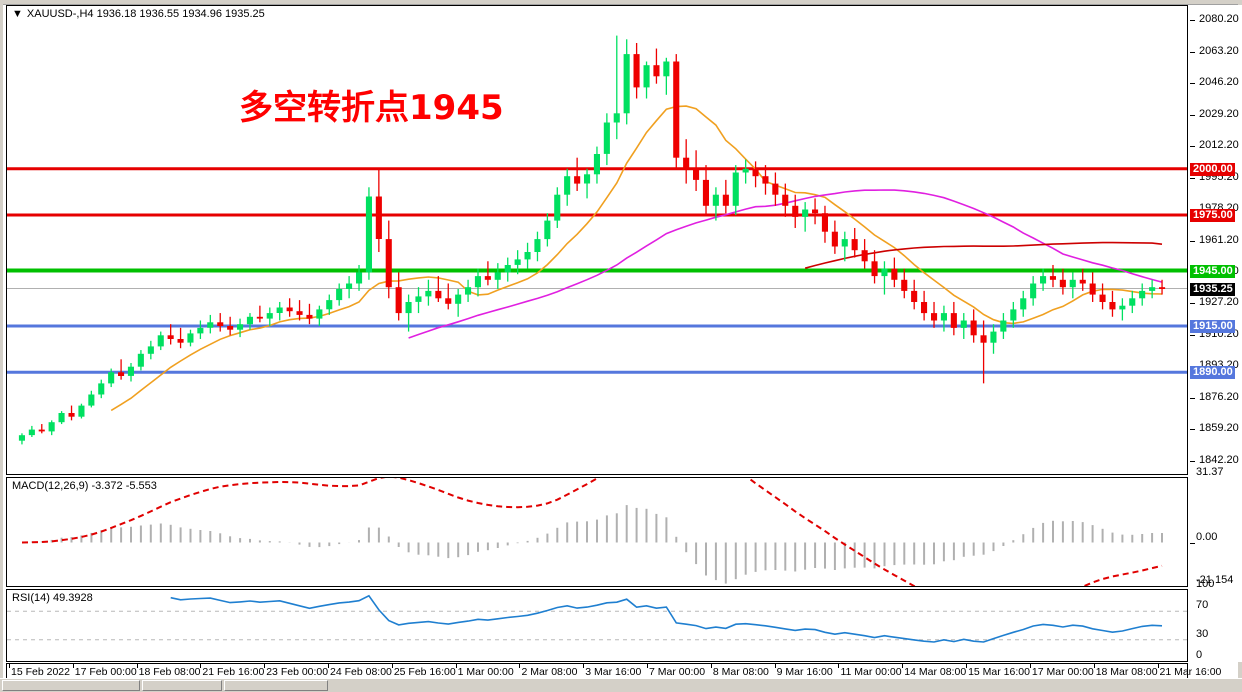 The width and height of the screenshot is (1242, 692). What do you see at coordinates (105, 672) in the screenshot?
I see `time-axis-tick-label: 17 Feb 00:00` at bounding box center [105, 672].